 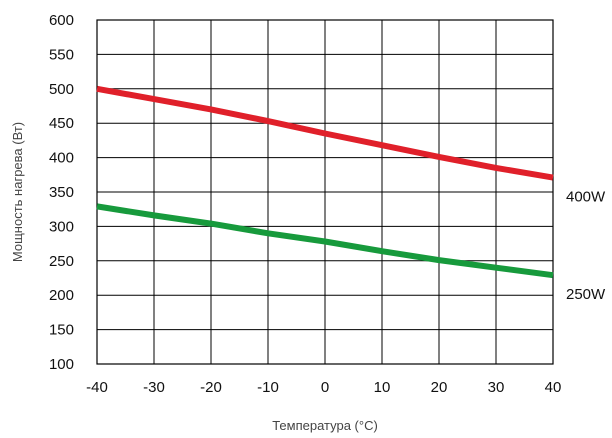 What do you see at coordinates (61, 261) in the screenshot?
I see `y-tick-label: 250` at bounding box center [61, 261].